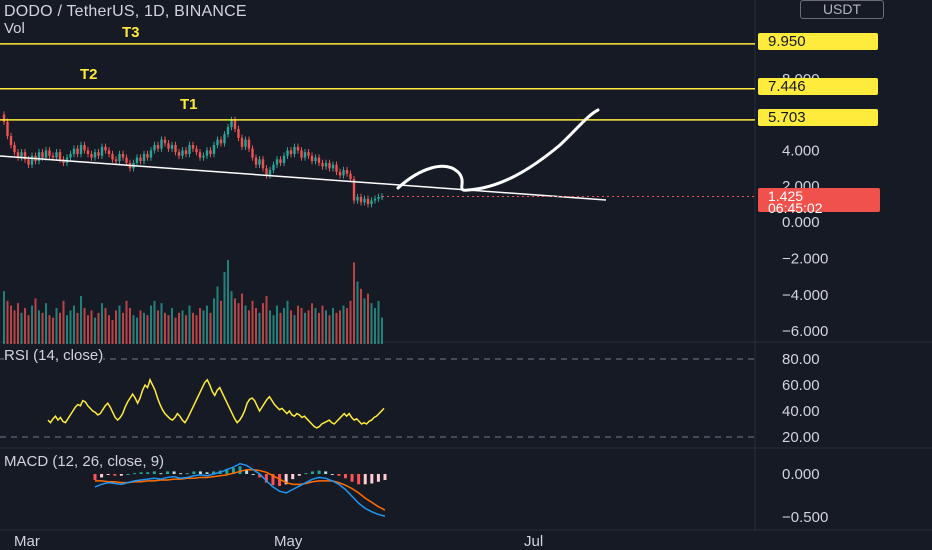 This screenshot has height=550, width=932. Describe the element at coordinates (84, 461) in the screenshot. I see `macd-indicator-label: MACD (12, 26, close, 9)` at that location.